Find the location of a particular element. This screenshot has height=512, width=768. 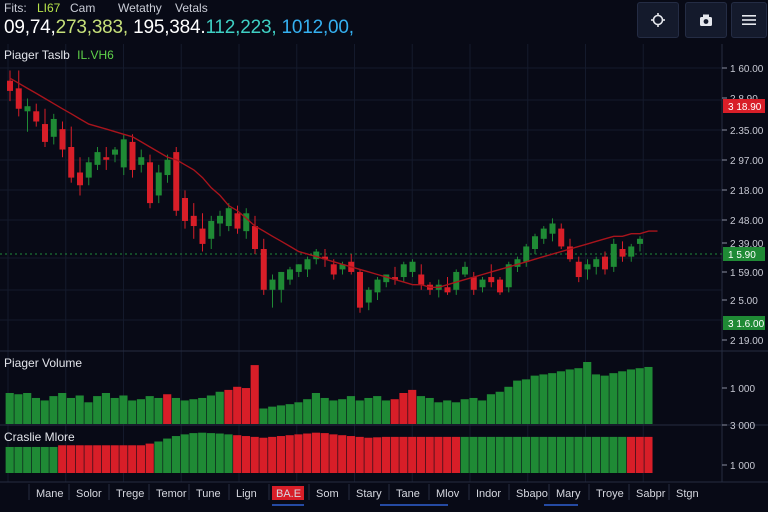

strength-bars is located at coordinates (329, 452).